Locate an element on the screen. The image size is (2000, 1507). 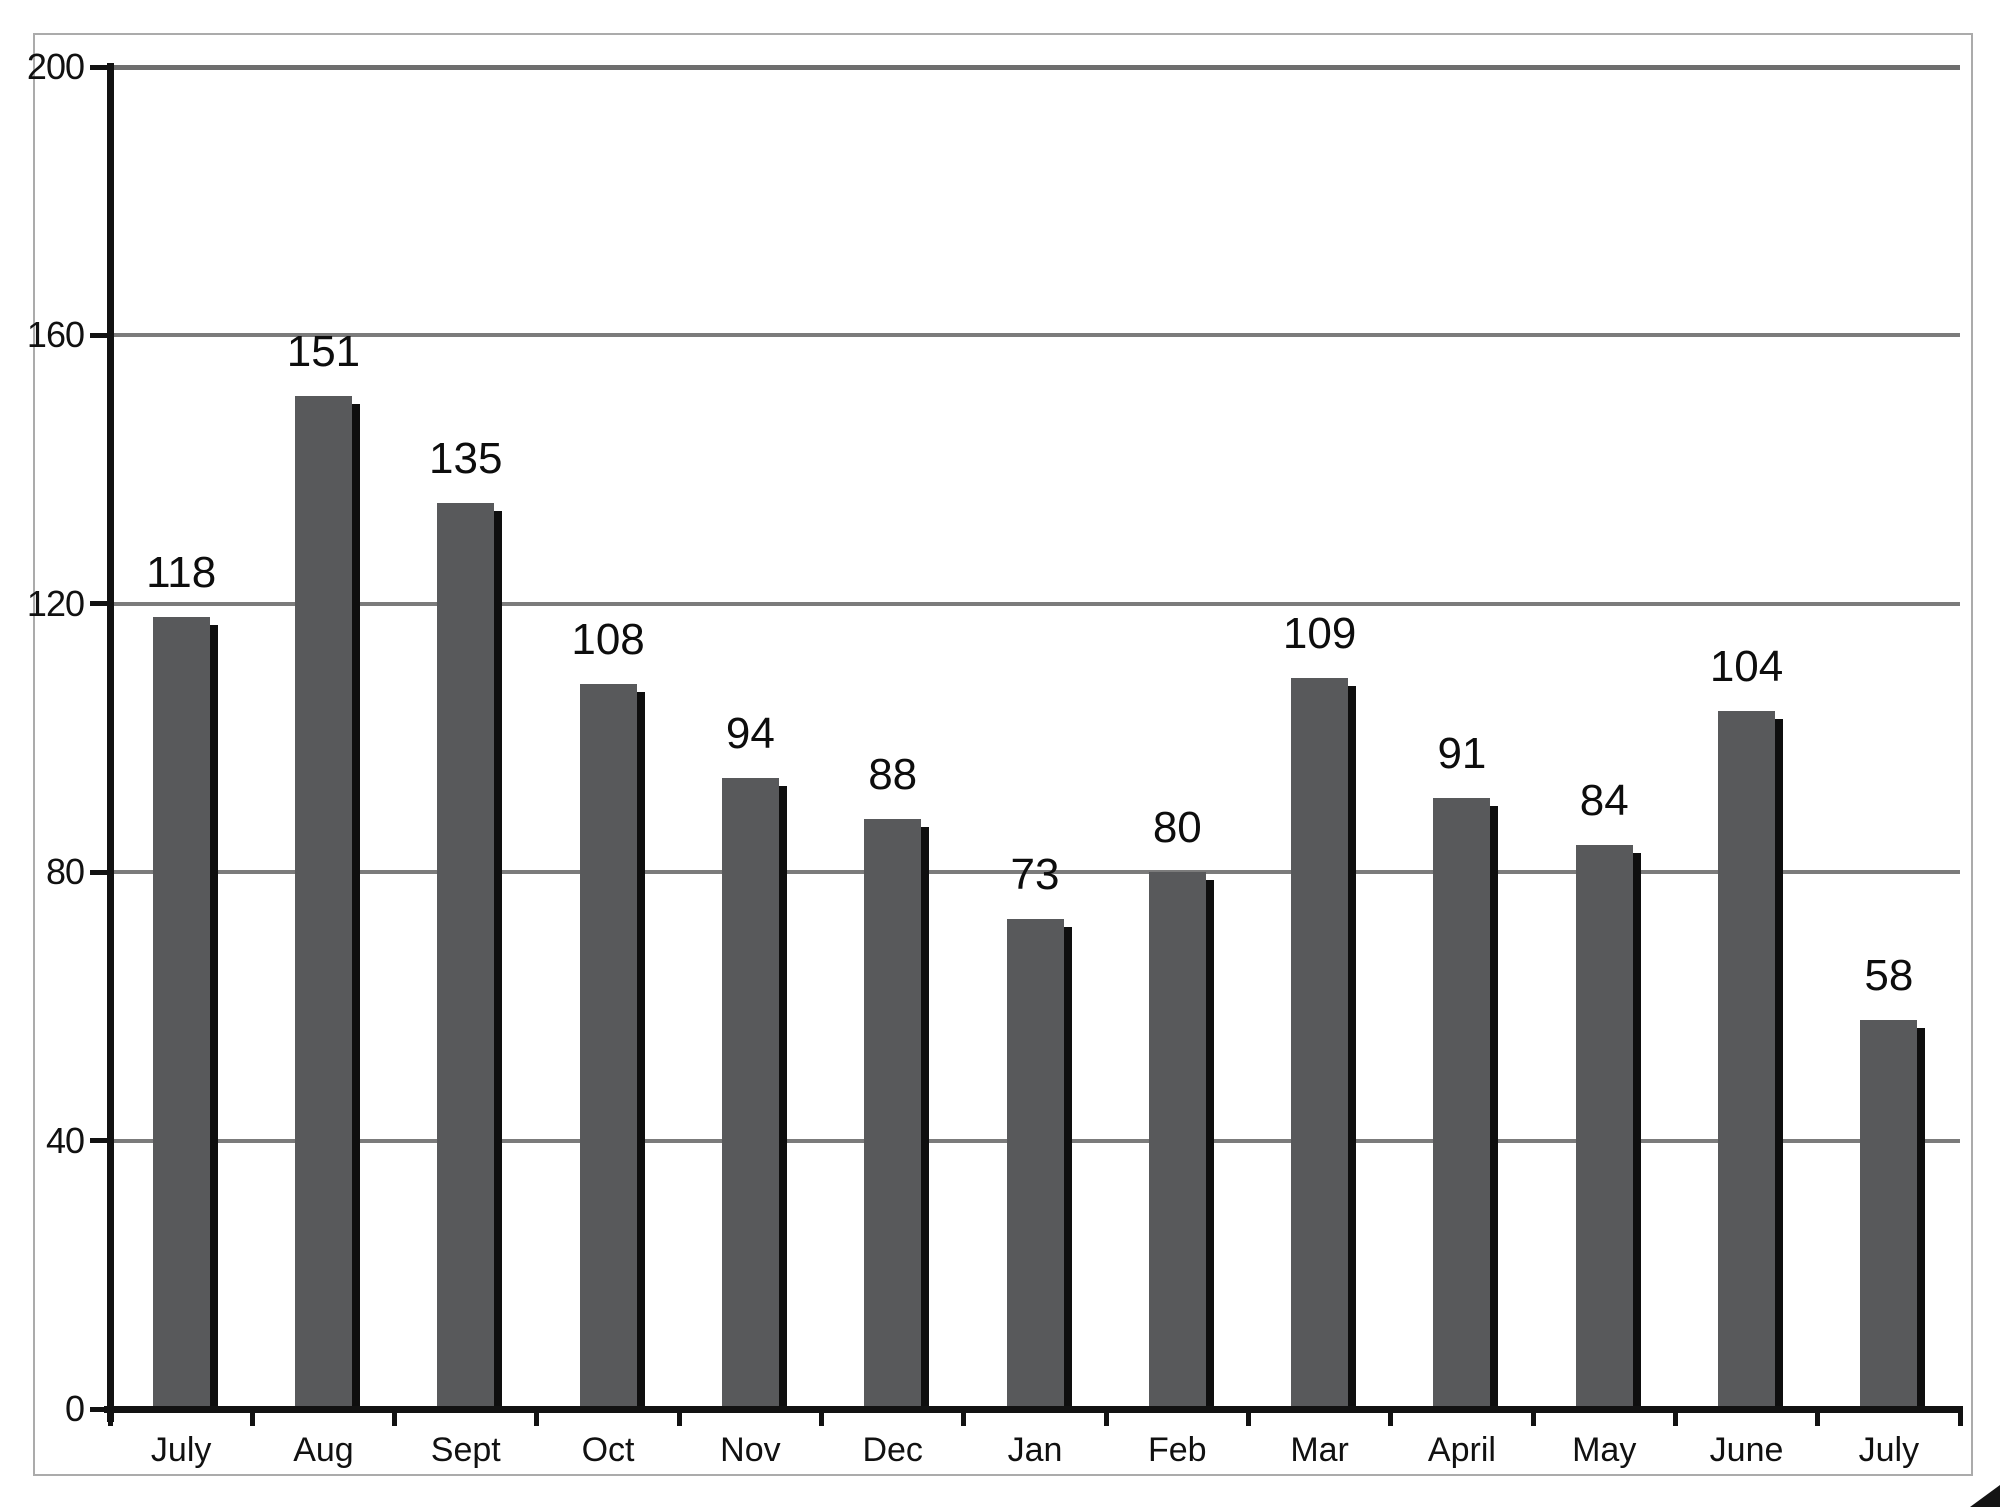
x-axis-category-label: Oct is located at coordinates (608, 1450).